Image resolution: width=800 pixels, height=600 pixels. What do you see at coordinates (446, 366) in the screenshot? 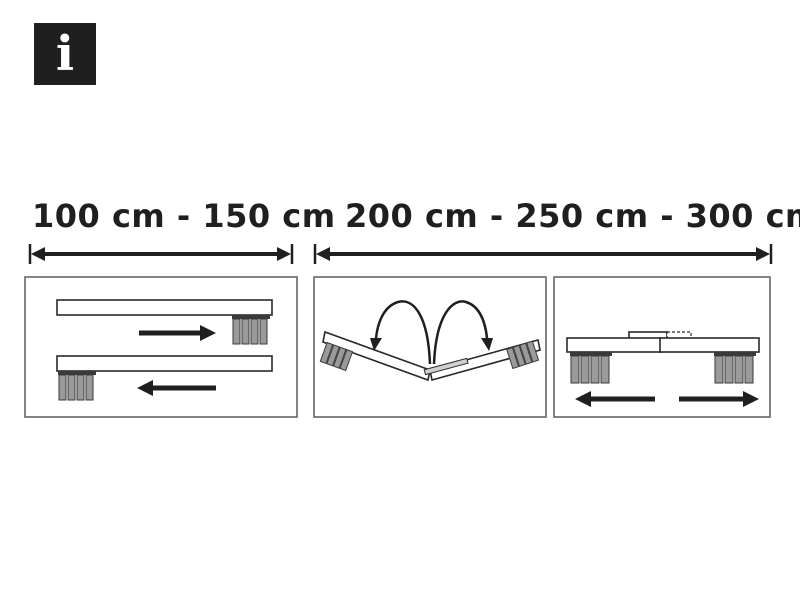
I see `hinge-icon` at bounding box center [446, 366].